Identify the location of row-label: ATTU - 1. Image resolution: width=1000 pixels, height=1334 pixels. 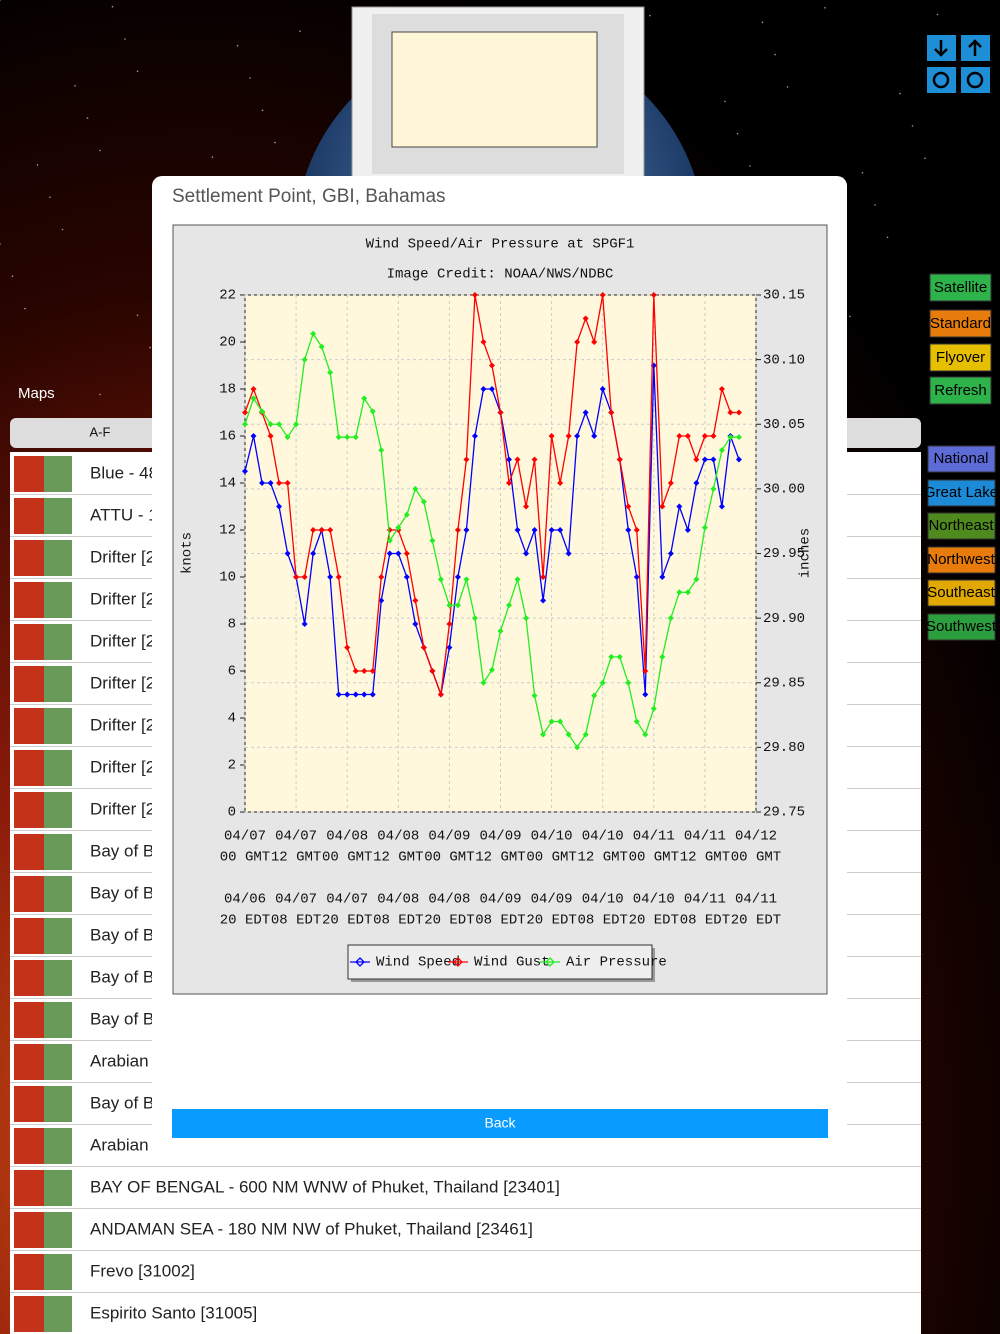
(124, 514).